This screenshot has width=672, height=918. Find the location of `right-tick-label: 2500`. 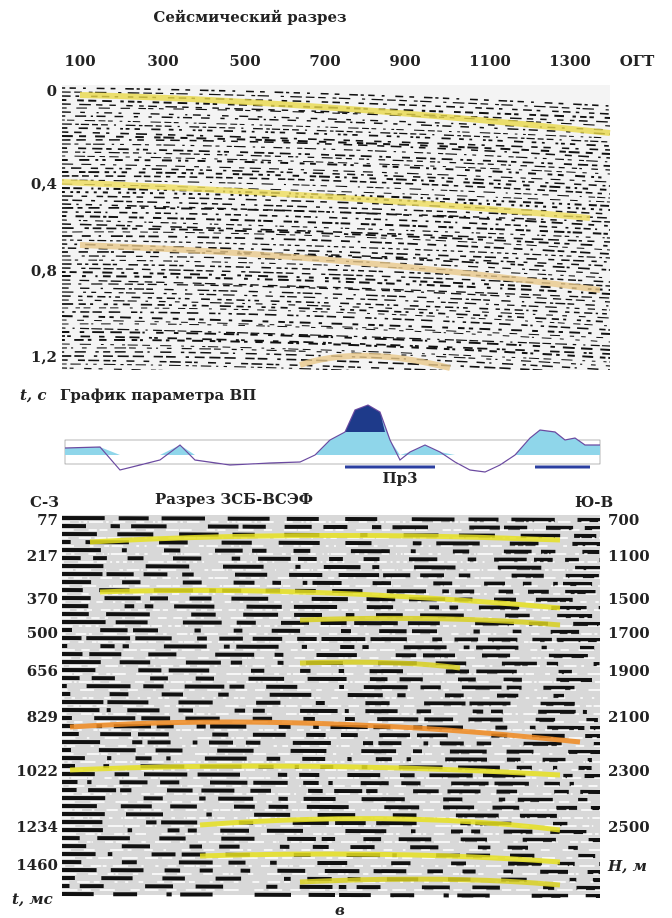

right-tick-label: 2500 is located at coordinates (629, 827).